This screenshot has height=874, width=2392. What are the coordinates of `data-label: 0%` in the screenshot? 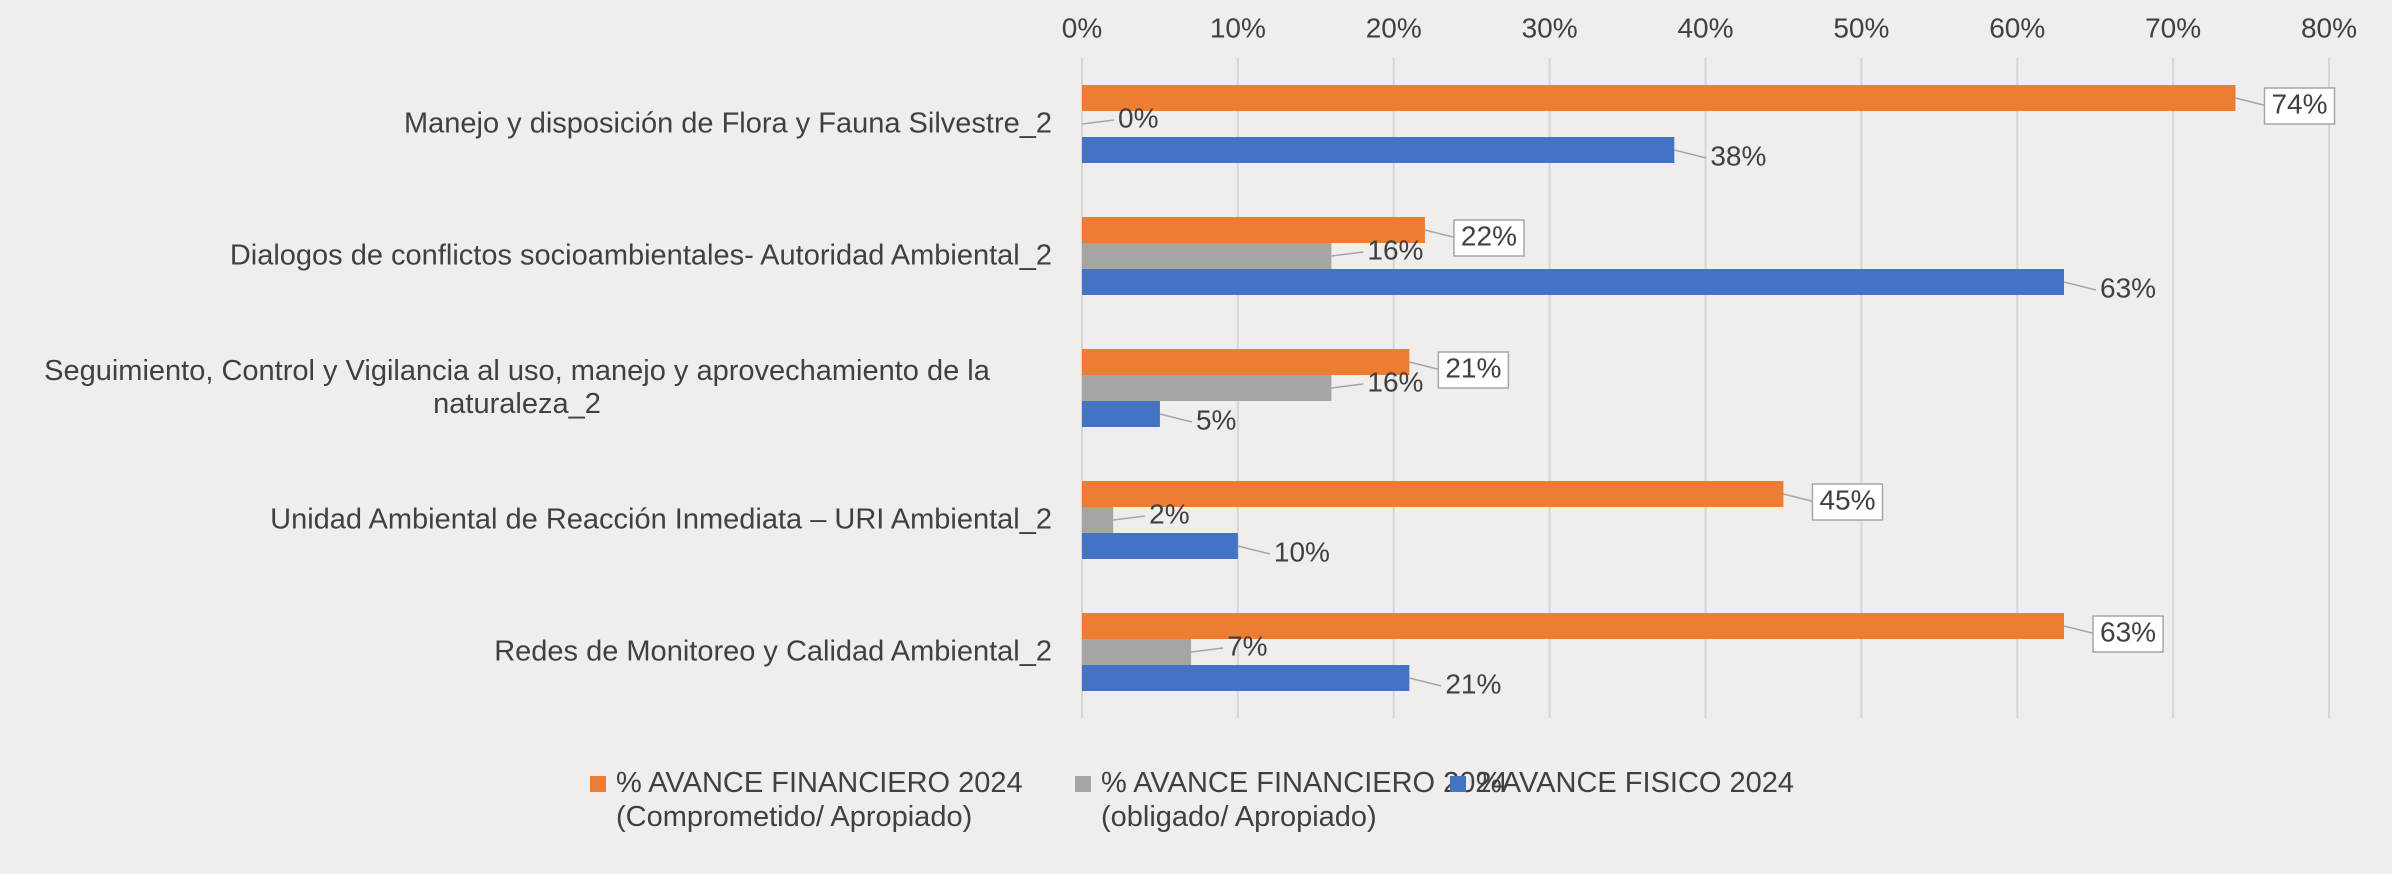 It's located at (1138, 117).